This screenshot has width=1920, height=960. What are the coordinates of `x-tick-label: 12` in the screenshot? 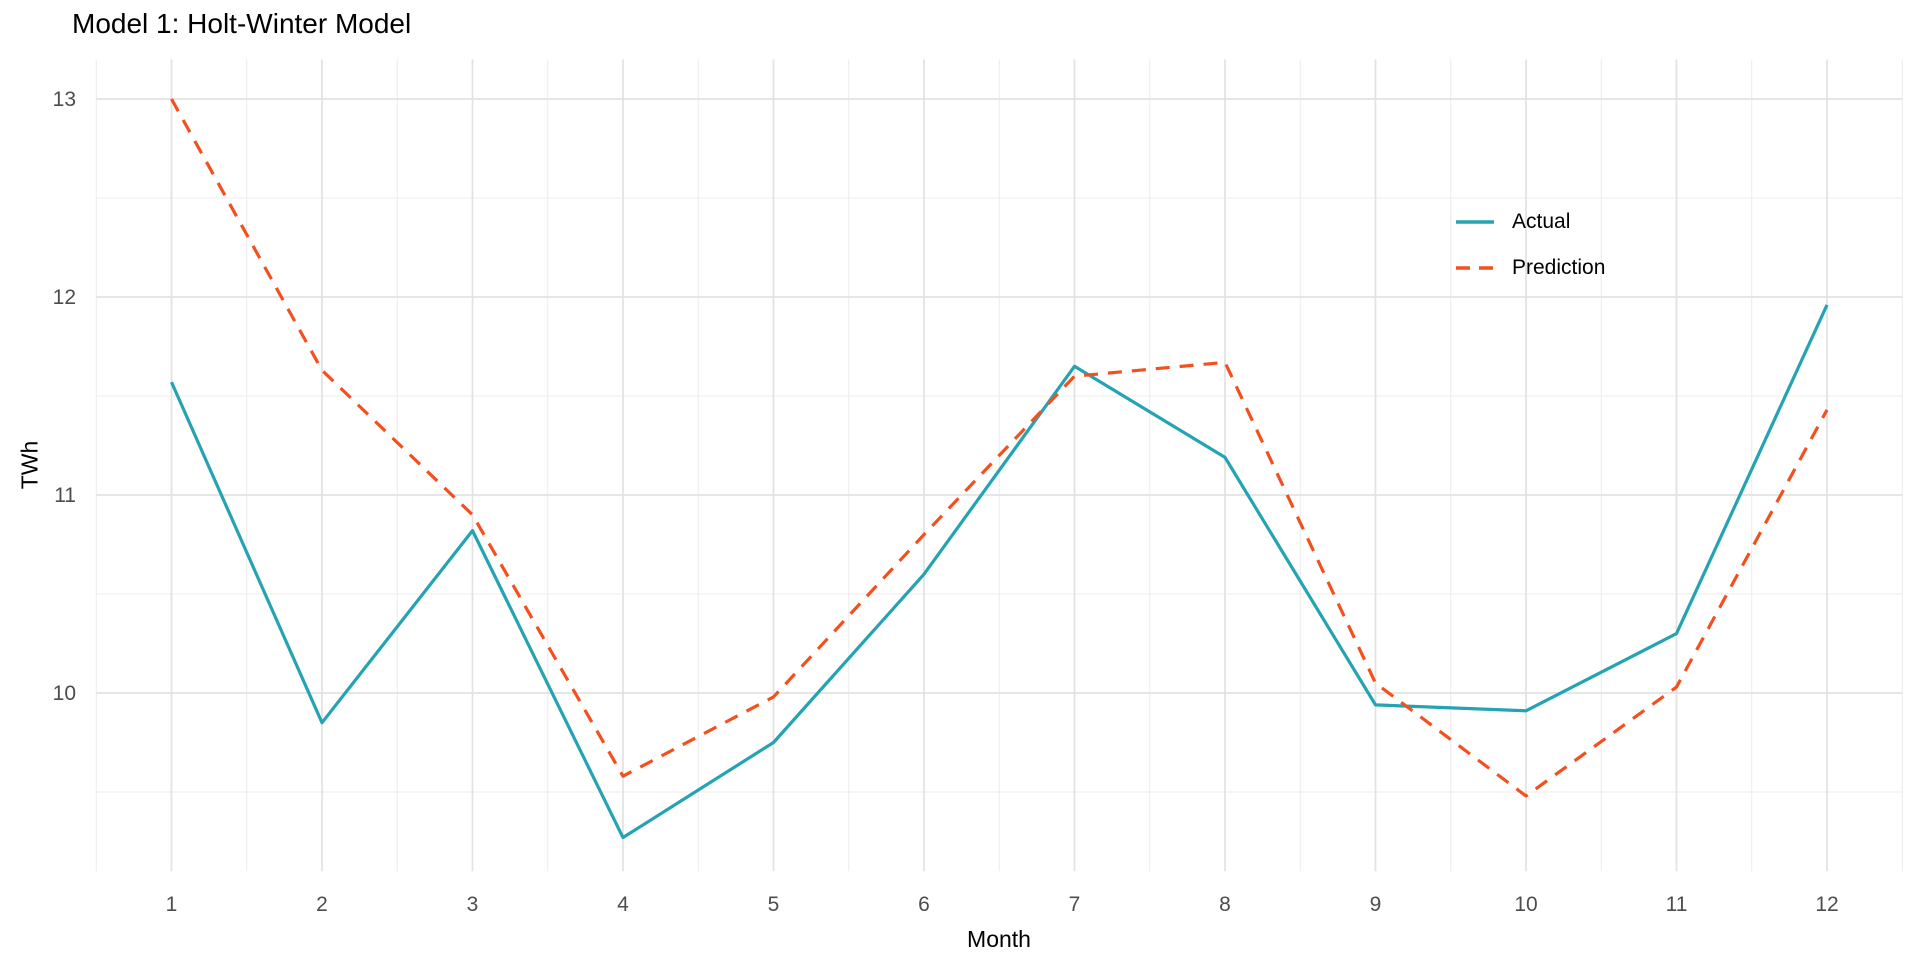 It's located at (1826, 904).